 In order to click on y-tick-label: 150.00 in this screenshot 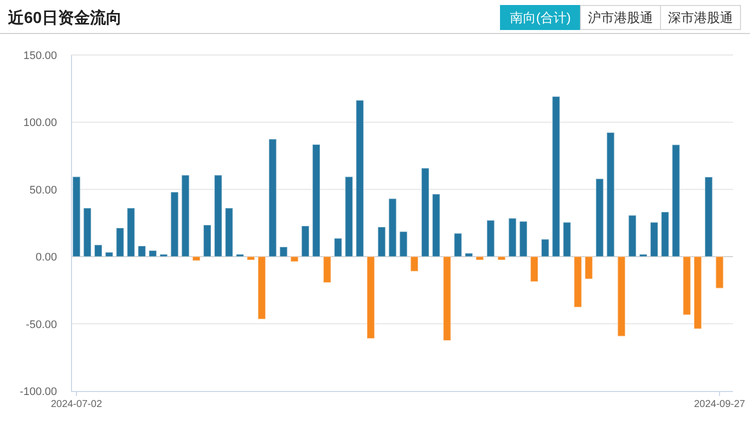, I will do `click(40, 56)`.